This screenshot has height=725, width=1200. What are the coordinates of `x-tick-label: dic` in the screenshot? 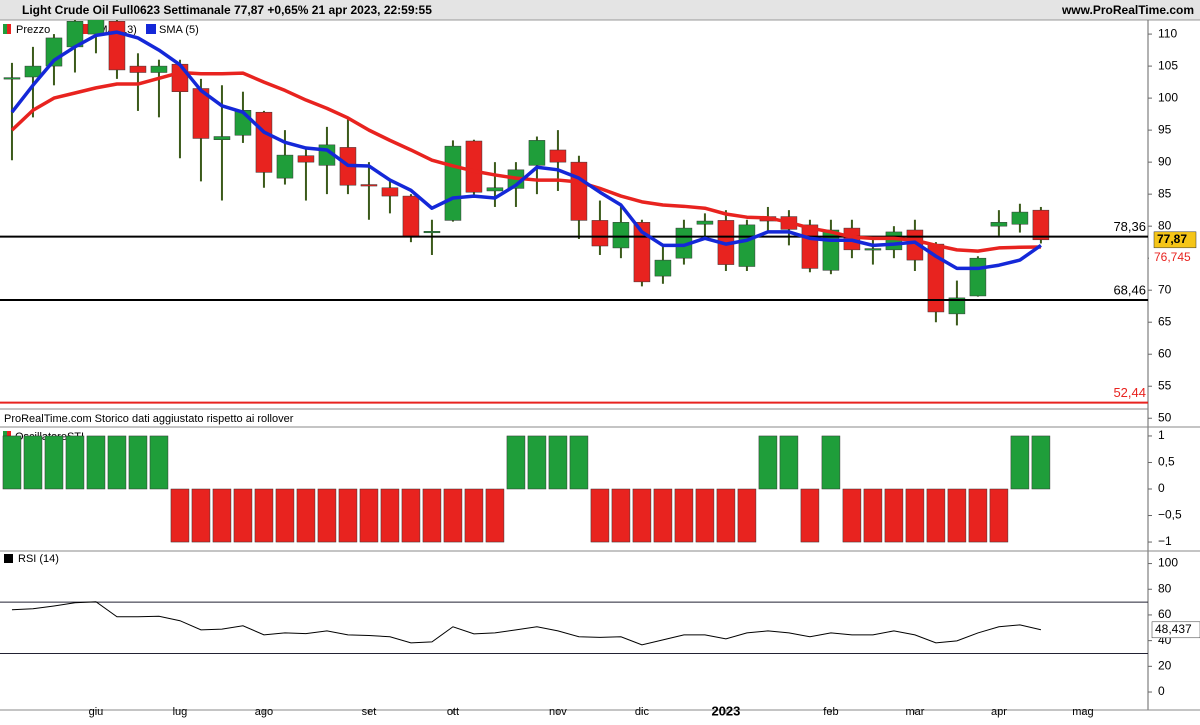 It's located at (642, 712).